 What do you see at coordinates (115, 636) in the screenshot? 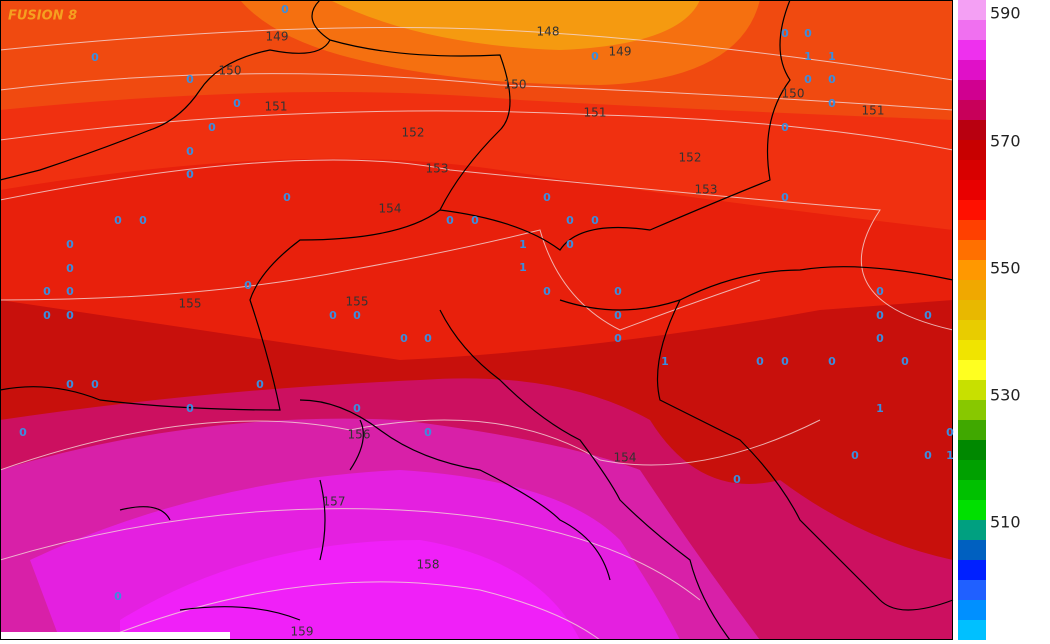
I see `scale-box` at bounding box center [115, 636].